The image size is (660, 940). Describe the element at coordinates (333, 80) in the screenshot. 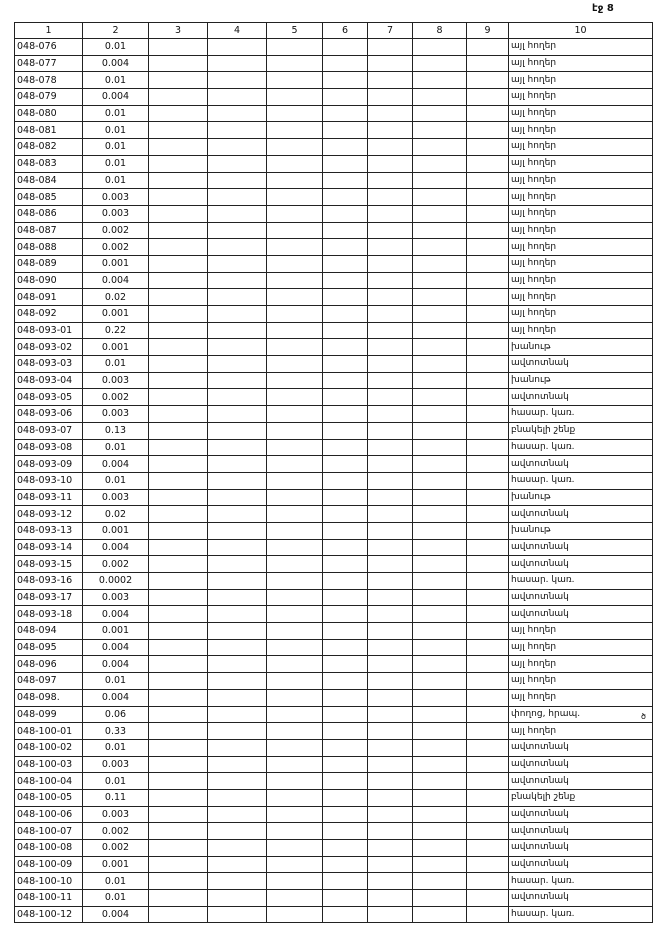

I see `table-row: 048-078 0.01 այլ հողեր` at that location.